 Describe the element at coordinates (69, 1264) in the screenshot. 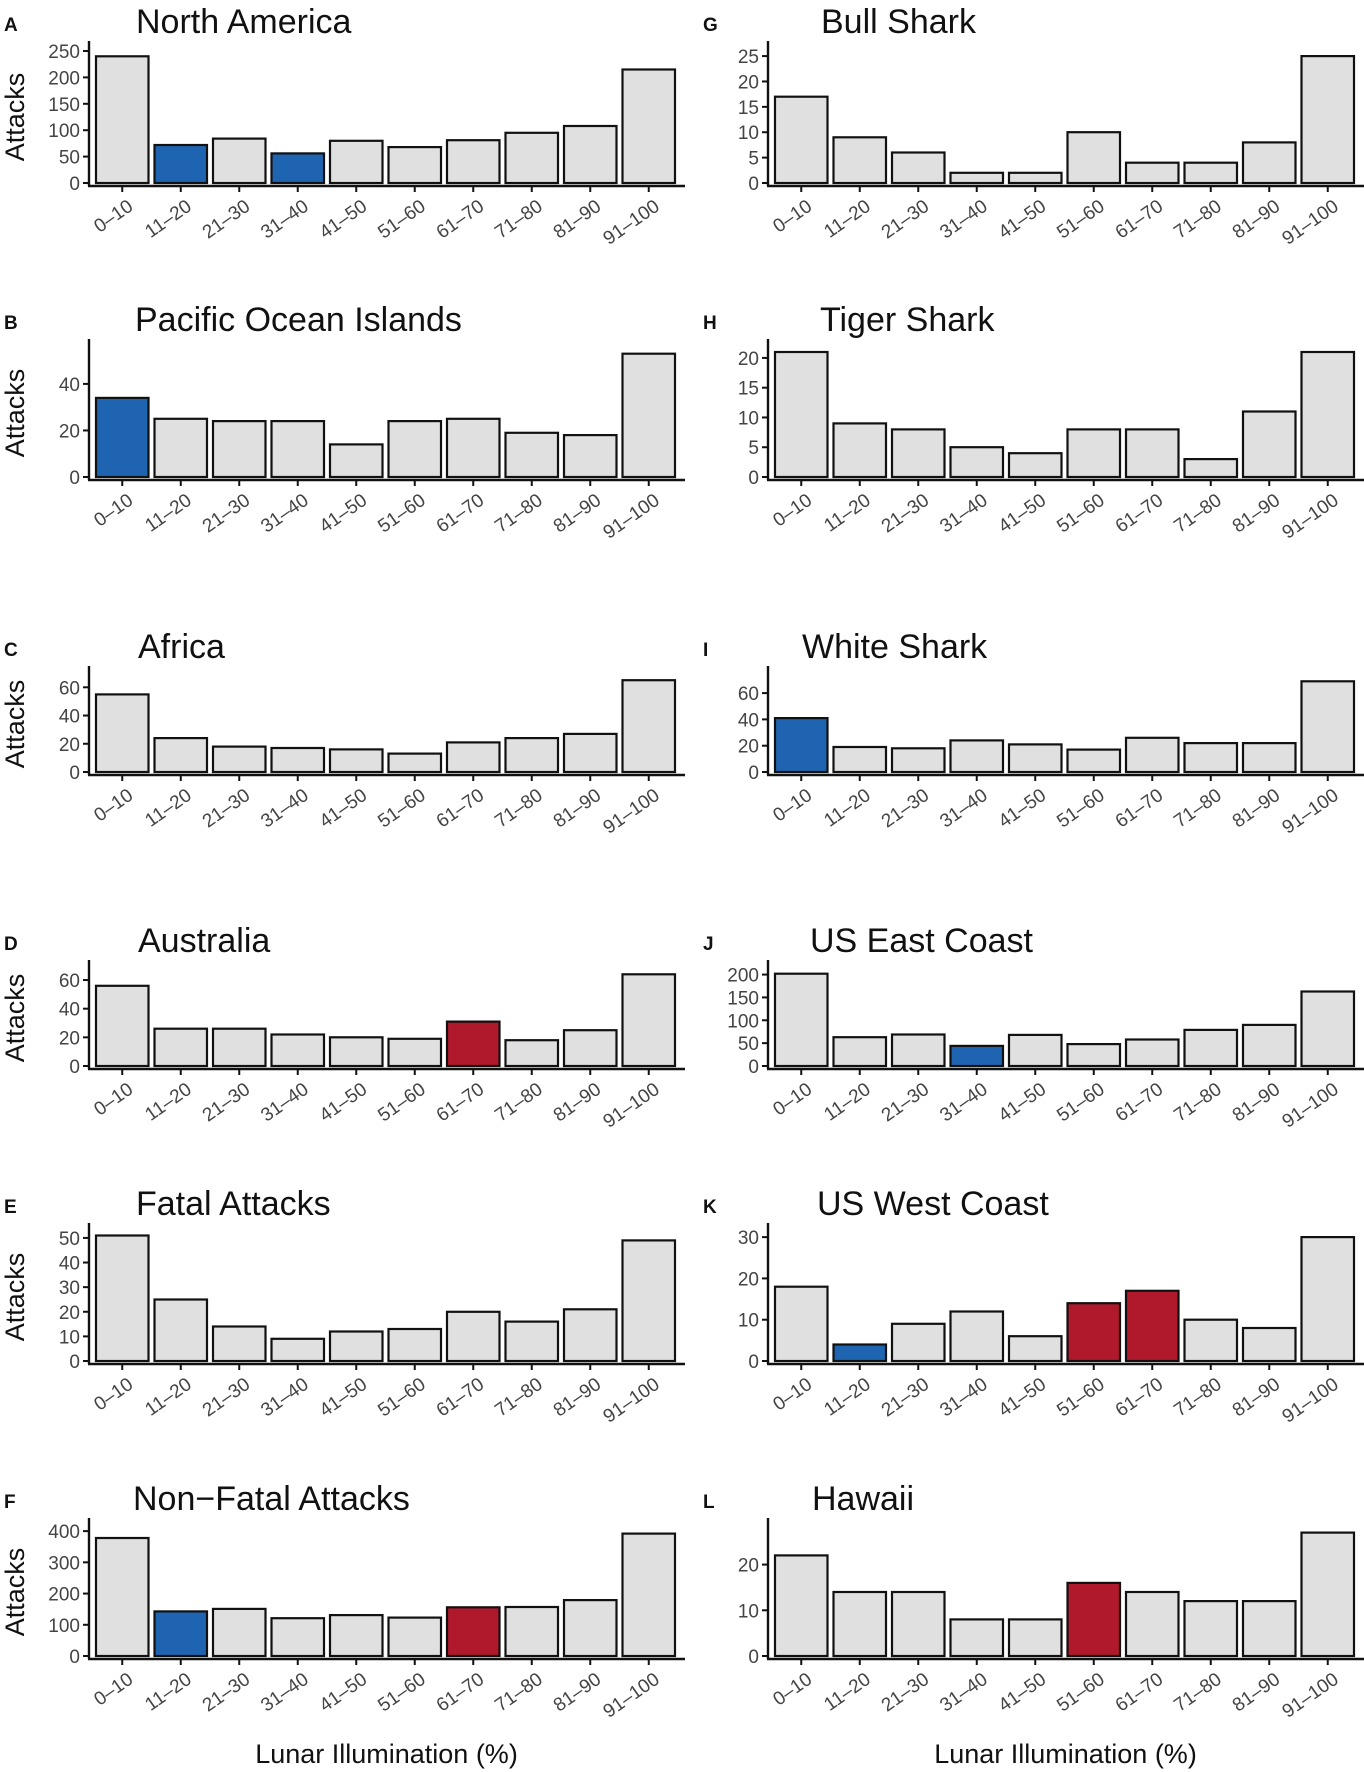

I see `y-tick-label: 40` at that location.